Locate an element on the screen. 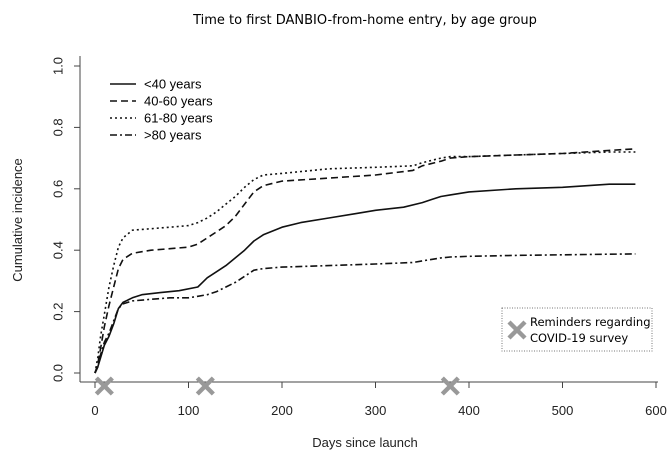 The width and height of the screenshot is (670, 451). x-tick-label: 400 is located at coordinates (469, 410).